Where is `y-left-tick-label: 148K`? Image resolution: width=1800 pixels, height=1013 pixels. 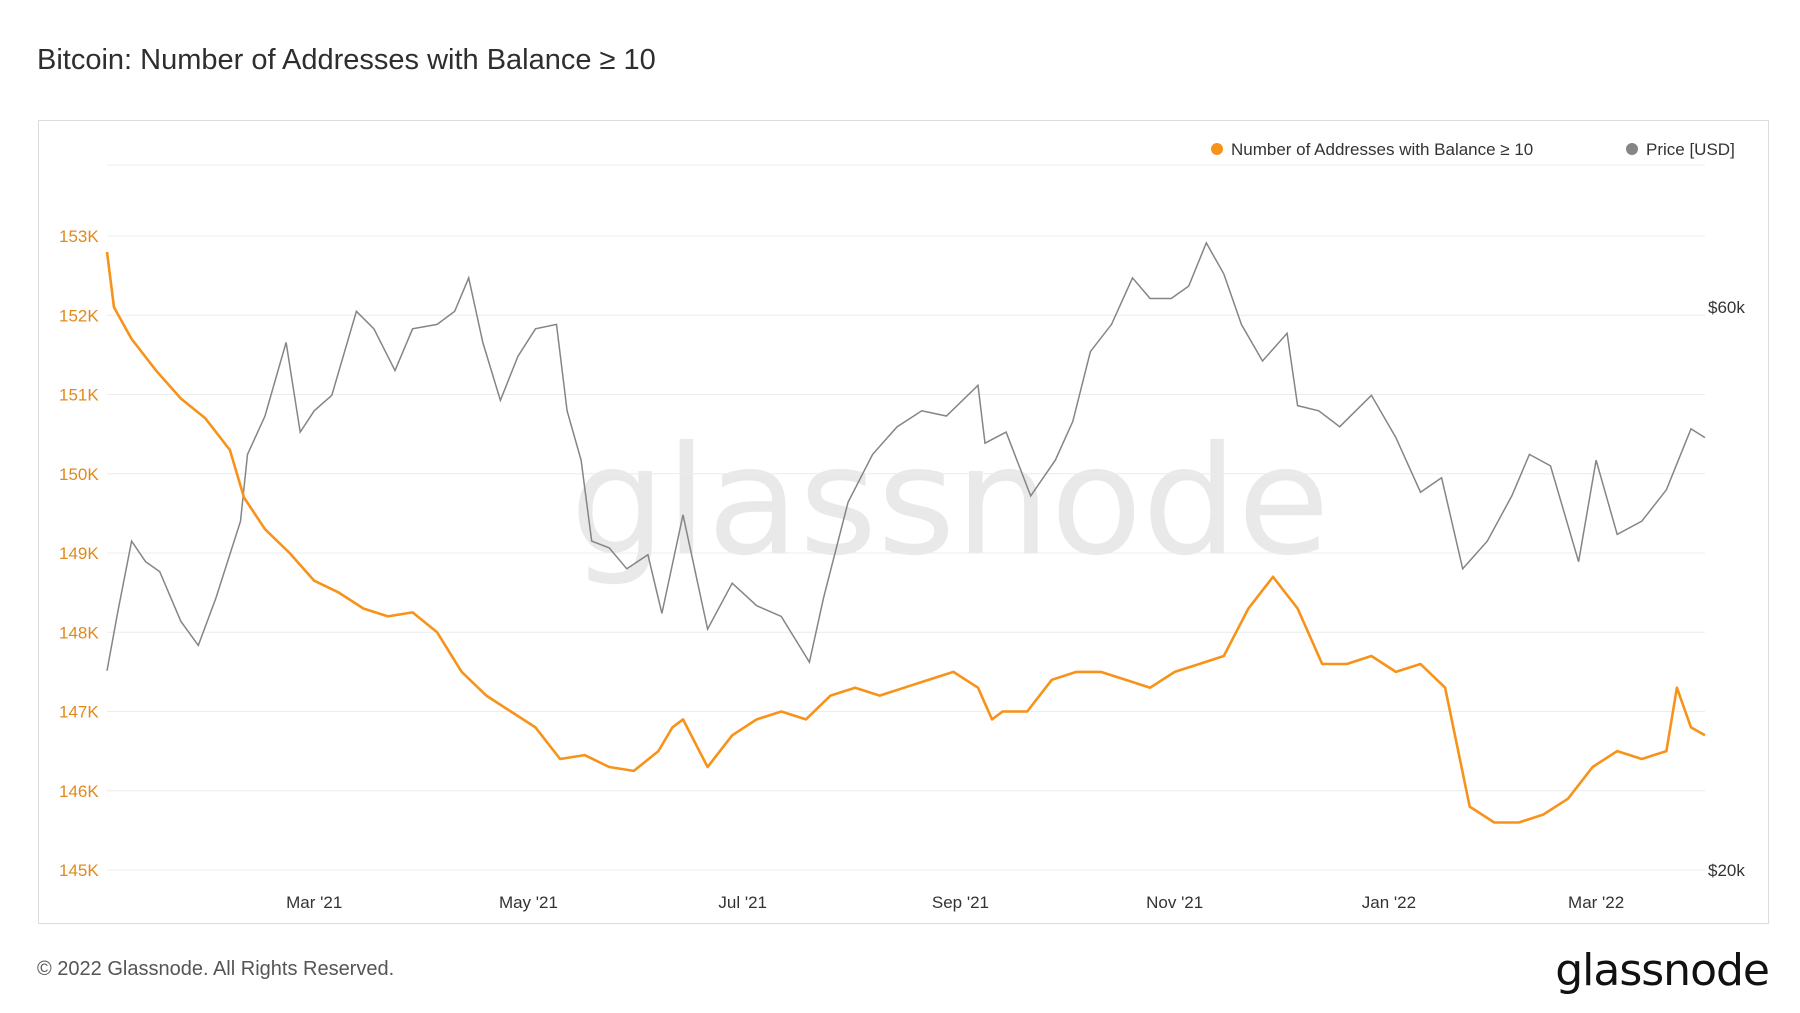 y-left-tick-label: 148K is located at coordinates (79, 632).